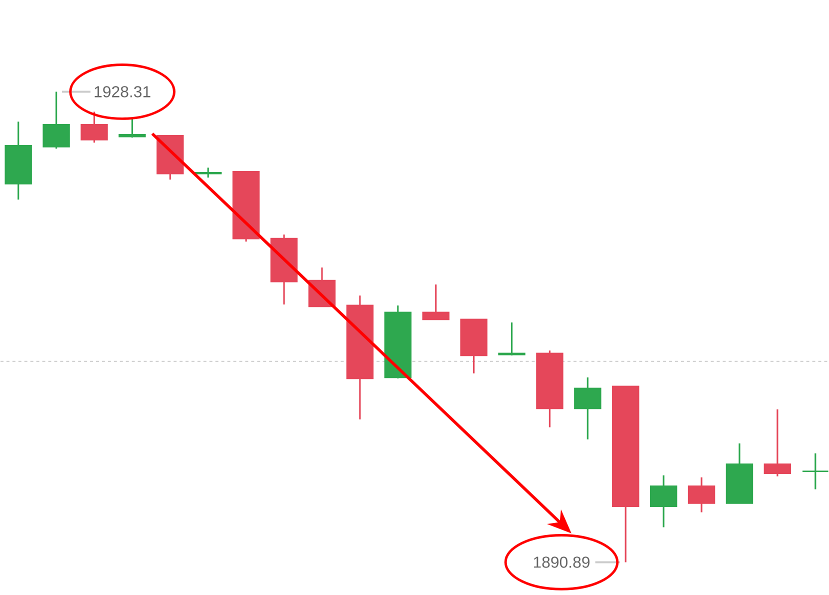 Image resolution: width=829 pixels, height=595 pixels. Describe the element at coordinates (122, 92) in the screenshot. I see `annotation: 1928.31` at that location.